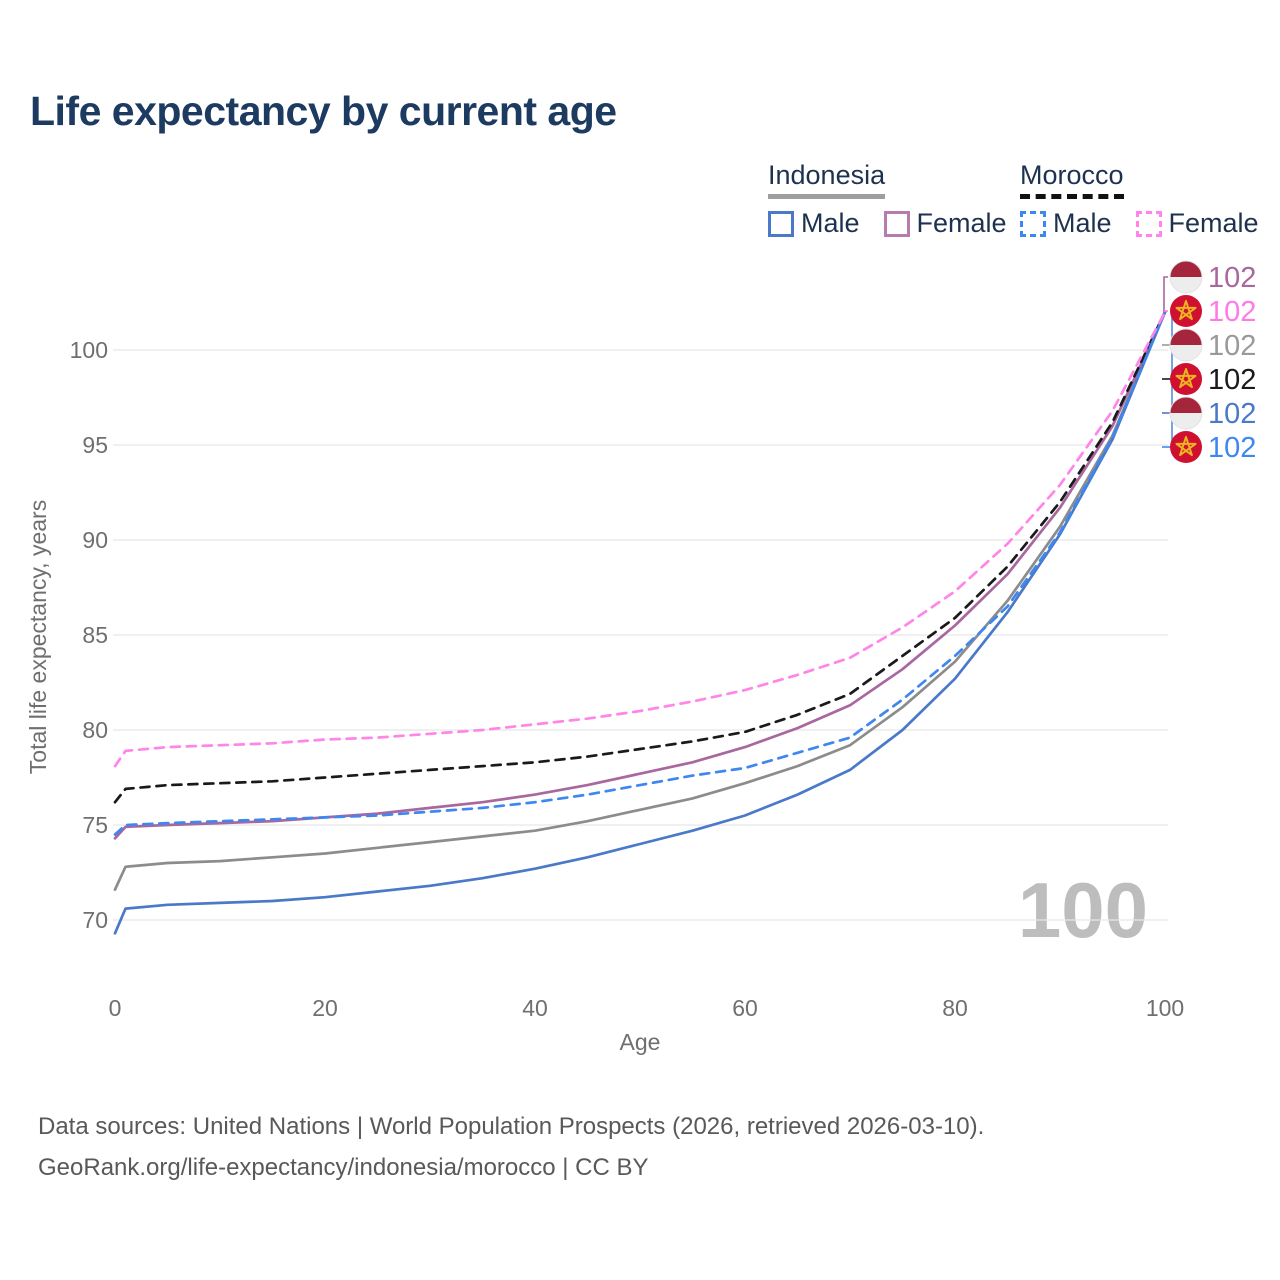 The height and width of the screenshot is (1280, 1280). Describe the element at coordinates (323, 111) in the screenshot. I see `chart-title: Life expectancy by current age` at that location.